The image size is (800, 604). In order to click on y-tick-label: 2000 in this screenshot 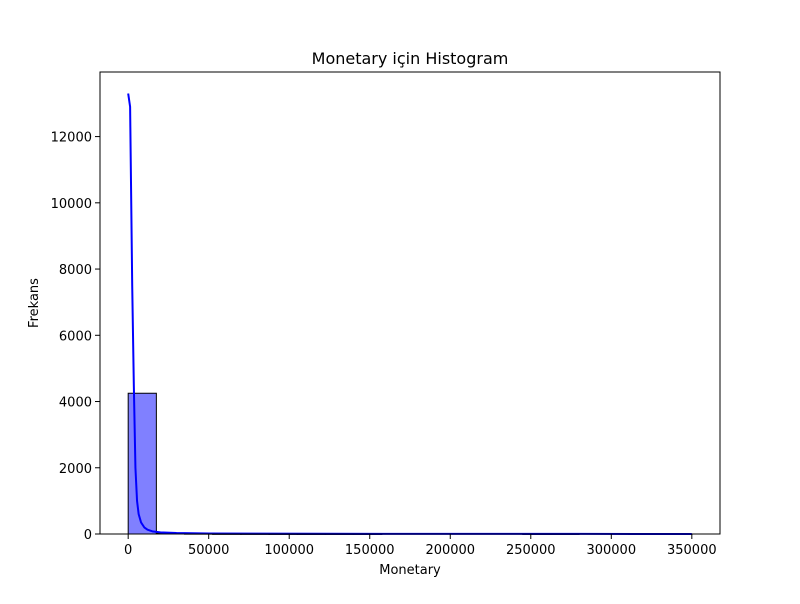, I will do `click(75, 469)`.